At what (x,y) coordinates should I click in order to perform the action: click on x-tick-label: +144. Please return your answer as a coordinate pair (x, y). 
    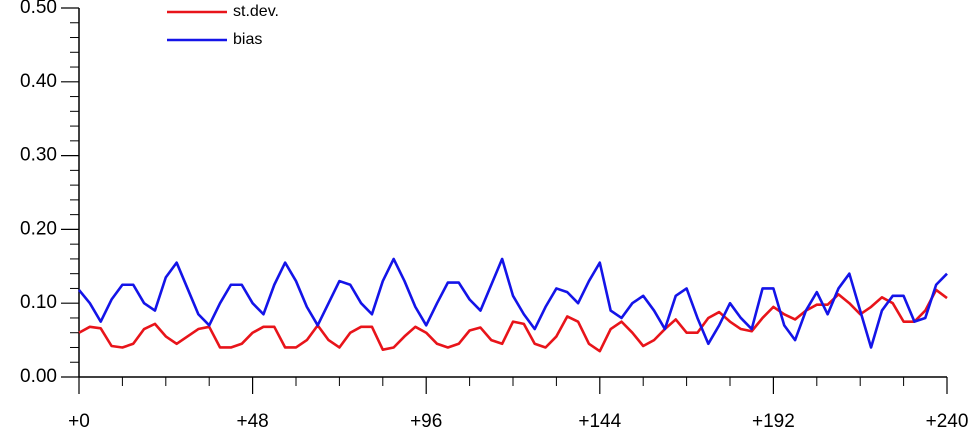
    Looking at the image, I should click on (599, 421).